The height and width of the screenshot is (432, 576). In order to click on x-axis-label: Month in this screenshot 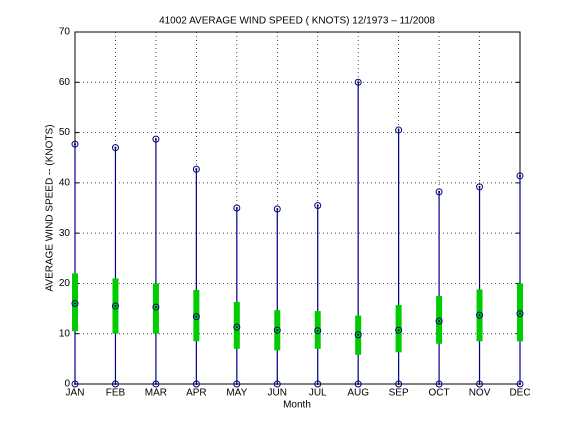, I will do `click(297, 405)`.